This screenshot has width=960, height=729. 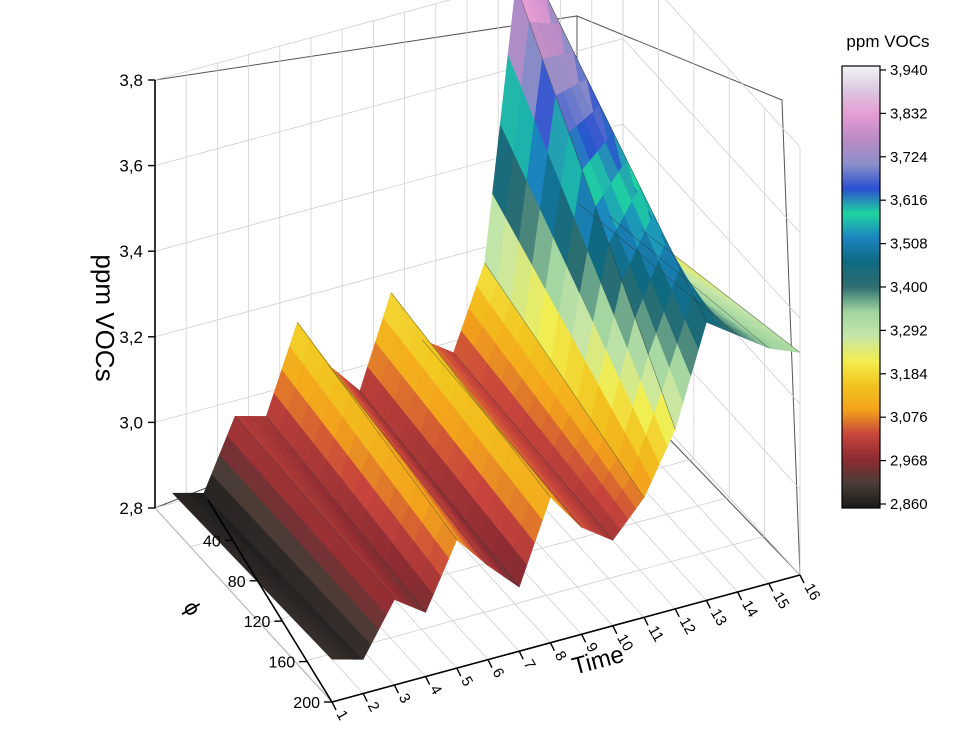 I want to click on y-tick-label: 80, so click(x=237, y=582).